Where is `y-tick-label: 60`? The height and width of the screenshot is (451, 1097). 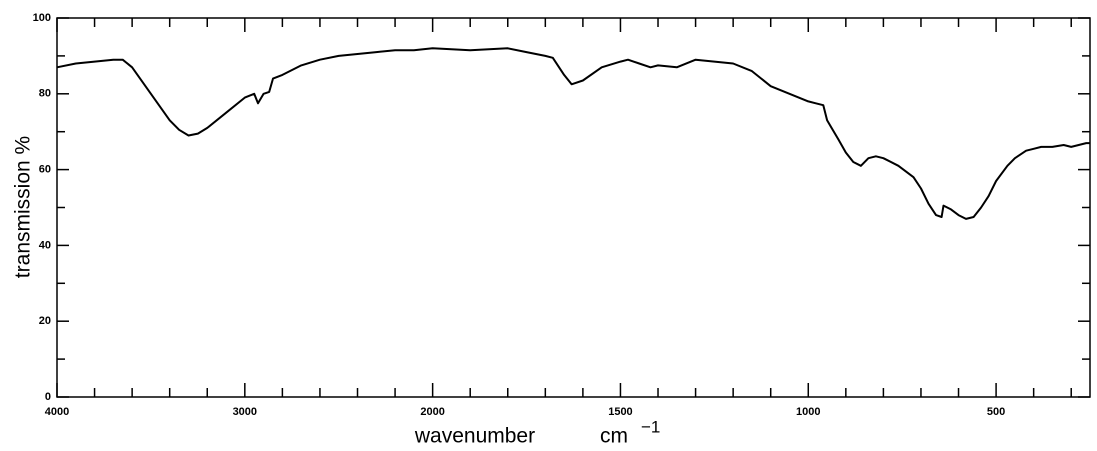
y-tick-label: 60 is located at coordinates (45, 170).